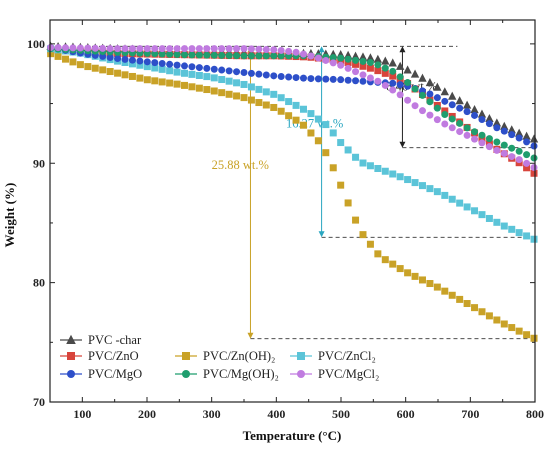  Describe the element at coordinates (99, 356) in the screenshot. I see `legend-item-pvc-zno: PVC/ZnO` at that location.